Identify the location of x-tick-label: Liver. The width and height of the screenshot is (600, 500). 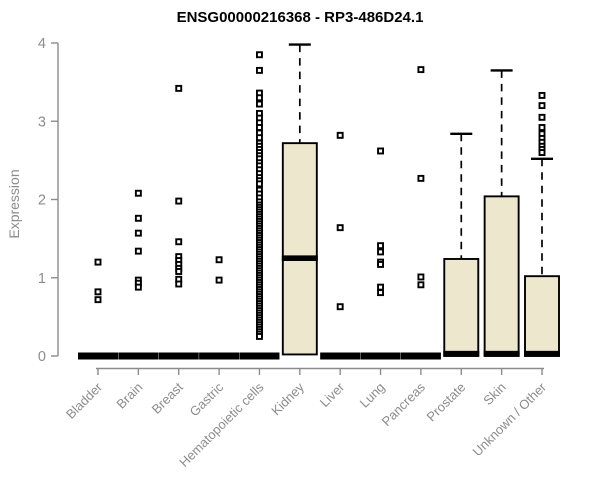
(332, 394).